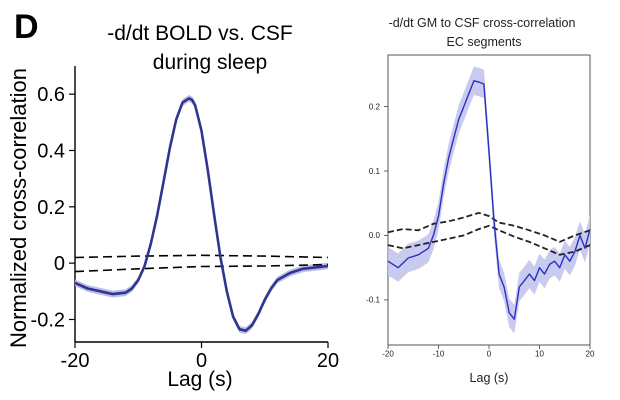  Describe the element at coordinates (489, 240) in the screenshot. I see `right-null-lower-line` at that location.